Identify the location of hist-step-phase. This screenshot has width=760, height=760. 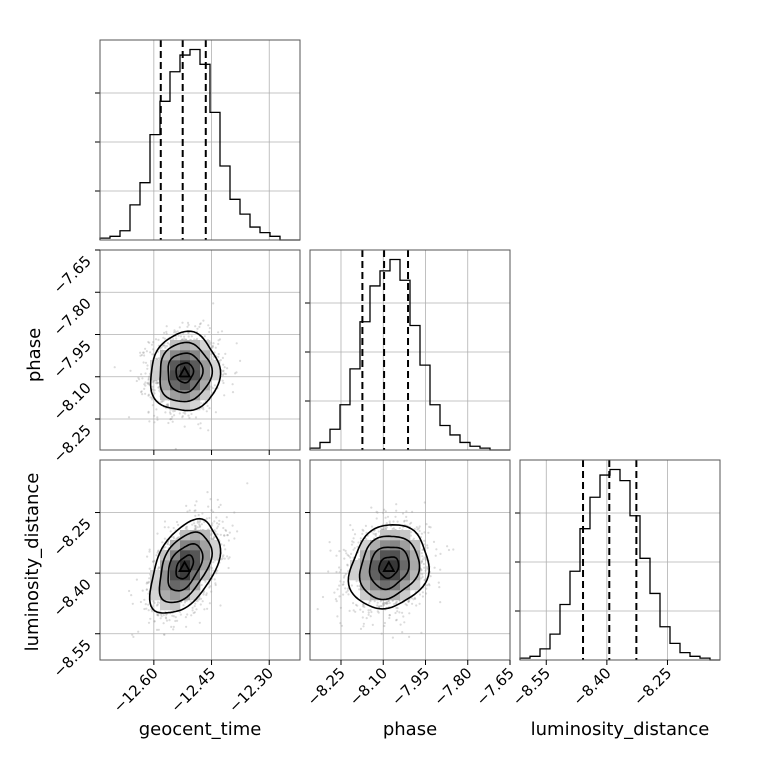
(409, 354).